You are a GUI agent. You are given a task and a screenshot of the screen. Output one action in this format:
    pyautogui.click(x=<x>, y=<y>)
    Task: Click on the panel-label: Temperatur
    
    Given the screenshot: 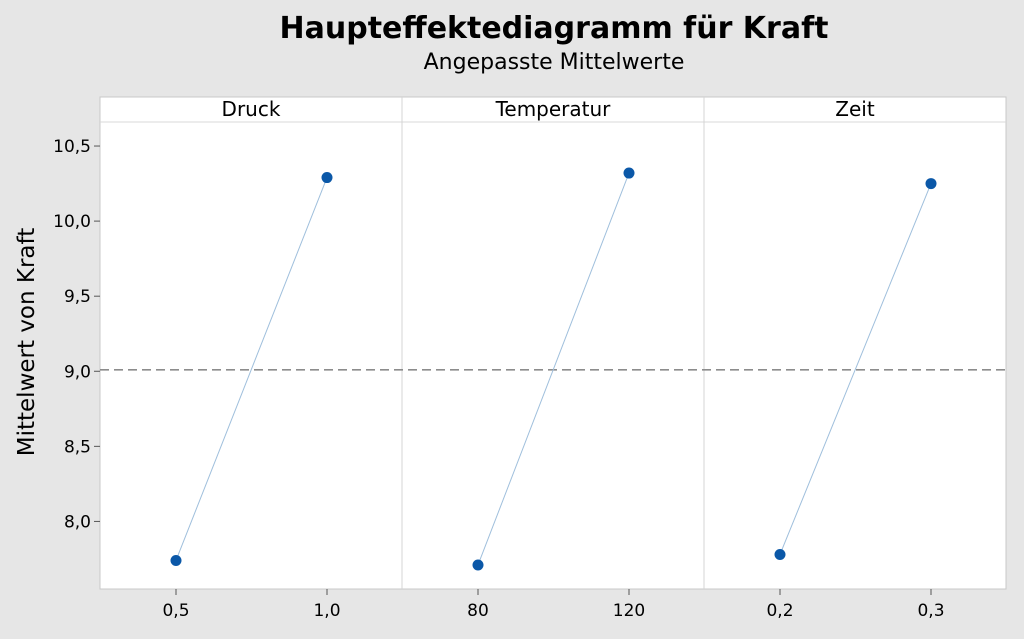 What is the action you would take?
    pyautogui.click(x=553, y=109)
    